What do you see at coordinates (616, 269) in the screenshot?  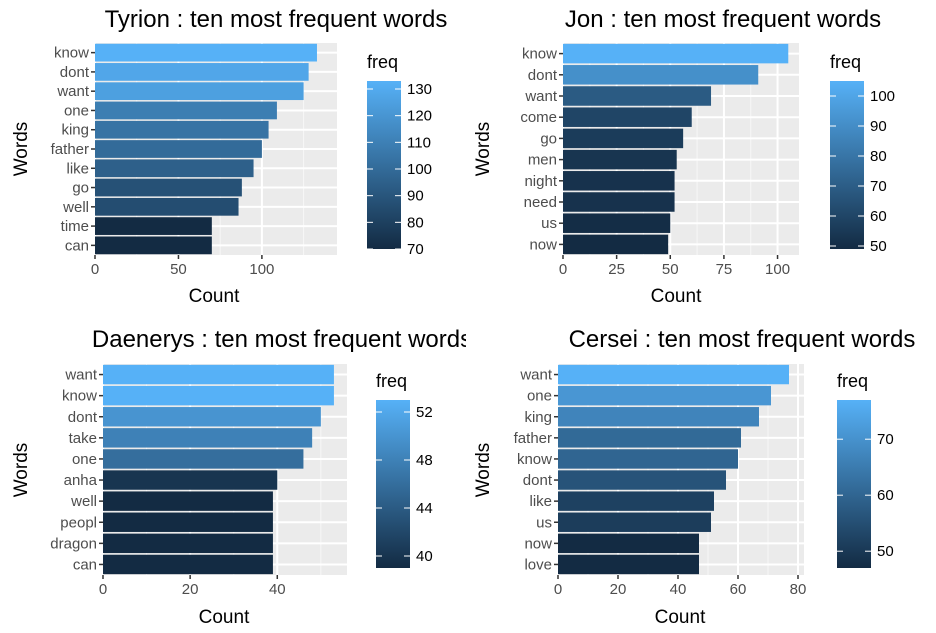 I see `x-tick-label: 25` at bounding box center [616, 269].